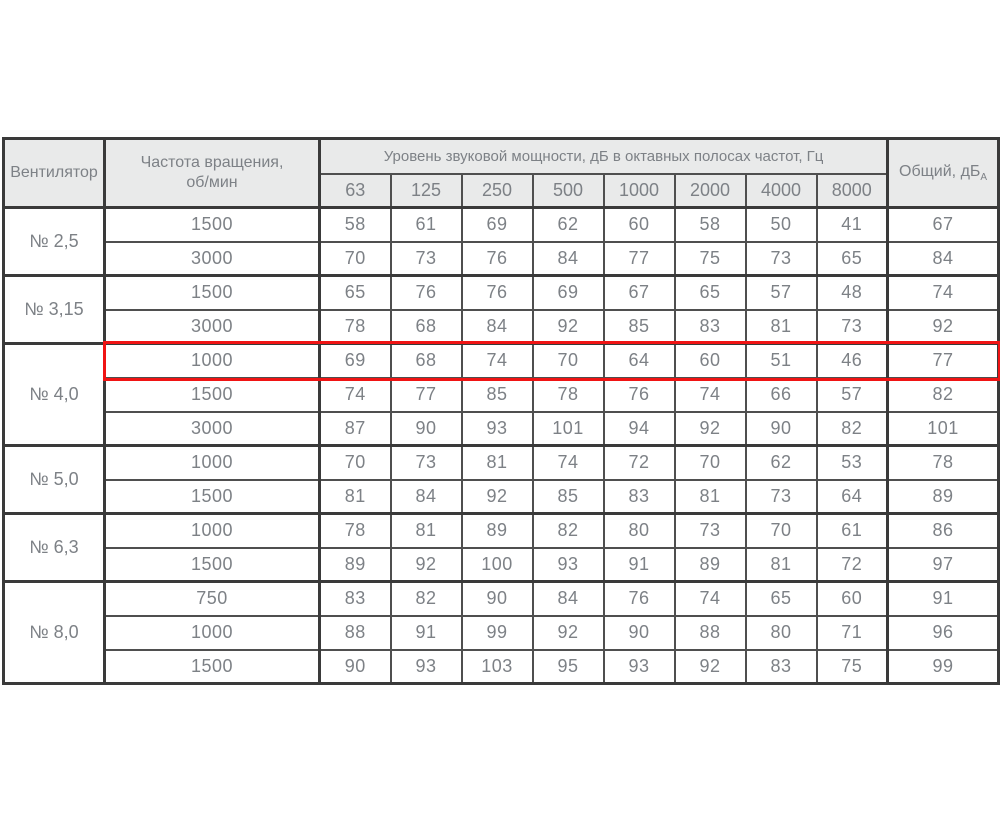  What do you see at coordinates (943, 258) in the screenshot?
I see `total-cell: 84` at bounding box center [943, 258].